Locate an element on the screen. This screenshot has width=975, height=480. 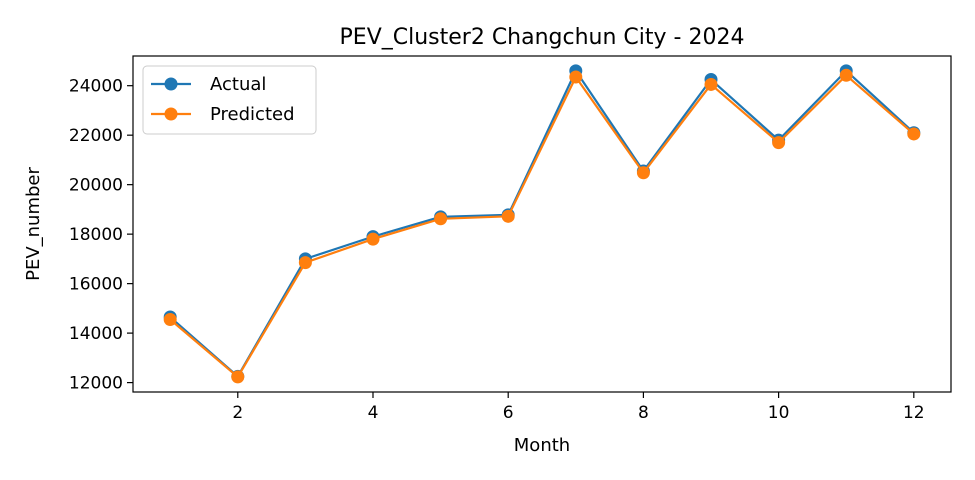
x-tick-label: 6 is located at coordinates (508, 413).